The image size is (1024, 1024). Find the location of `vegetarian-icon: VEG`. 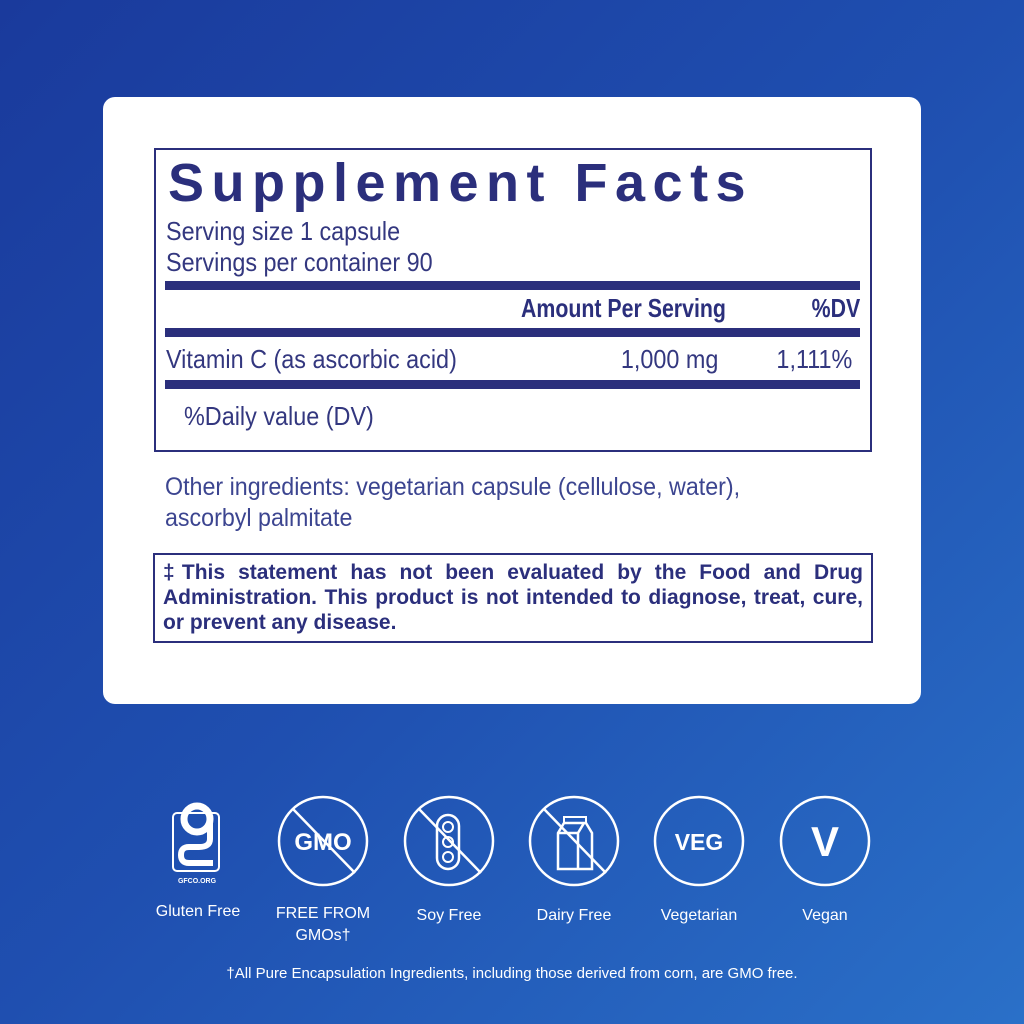

vegetarian-icon: VEG is located at coordinates (699, 841).